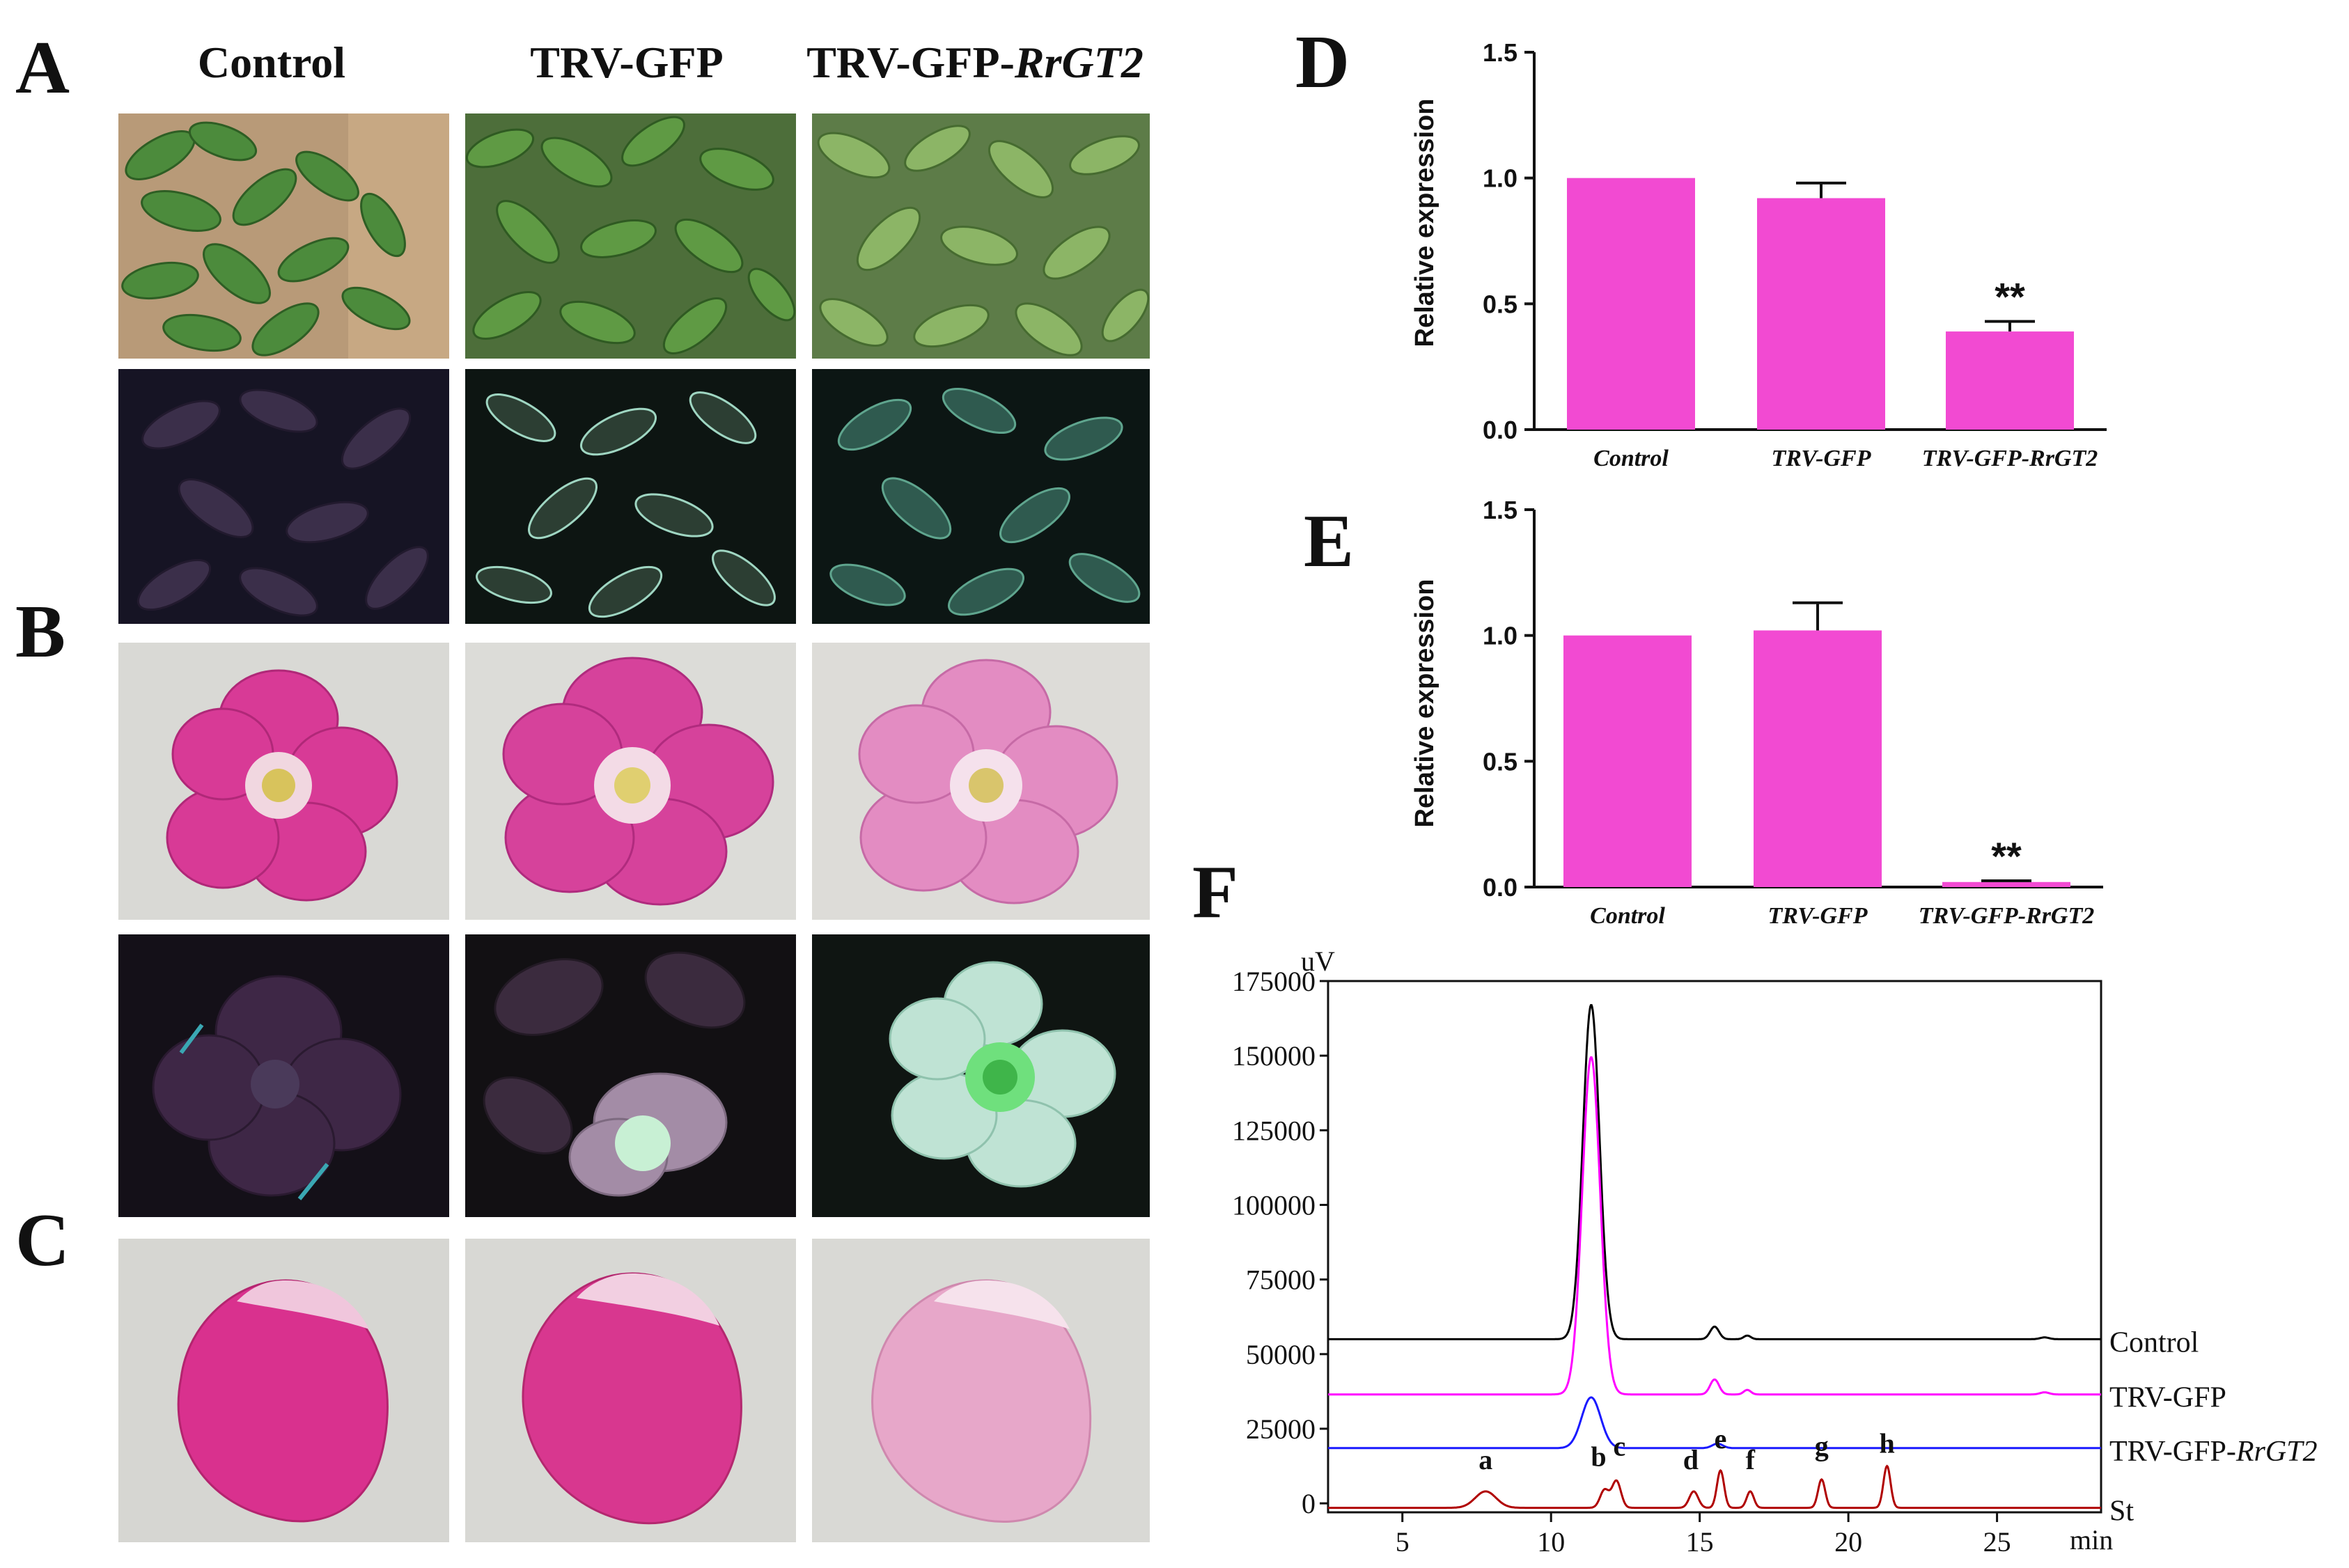 The image size is (2349, 1568). Describe the element at coordinates (1281, 1429) in the screenshot. I see `chart-f-ytick-label: 25000` at that location.